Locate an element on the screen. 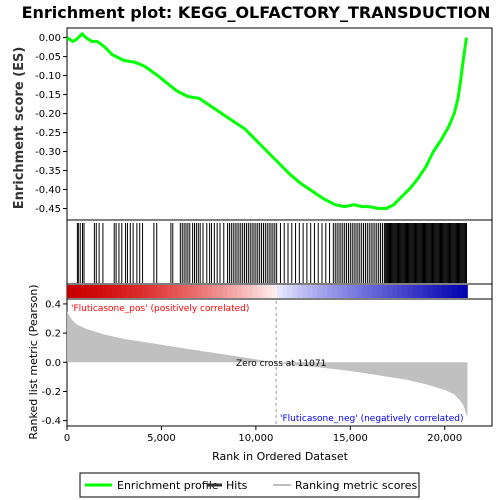 This screenshot has width=500, height=500. es-y-tick-label: -0.40 is located at coordinates (48, 190).